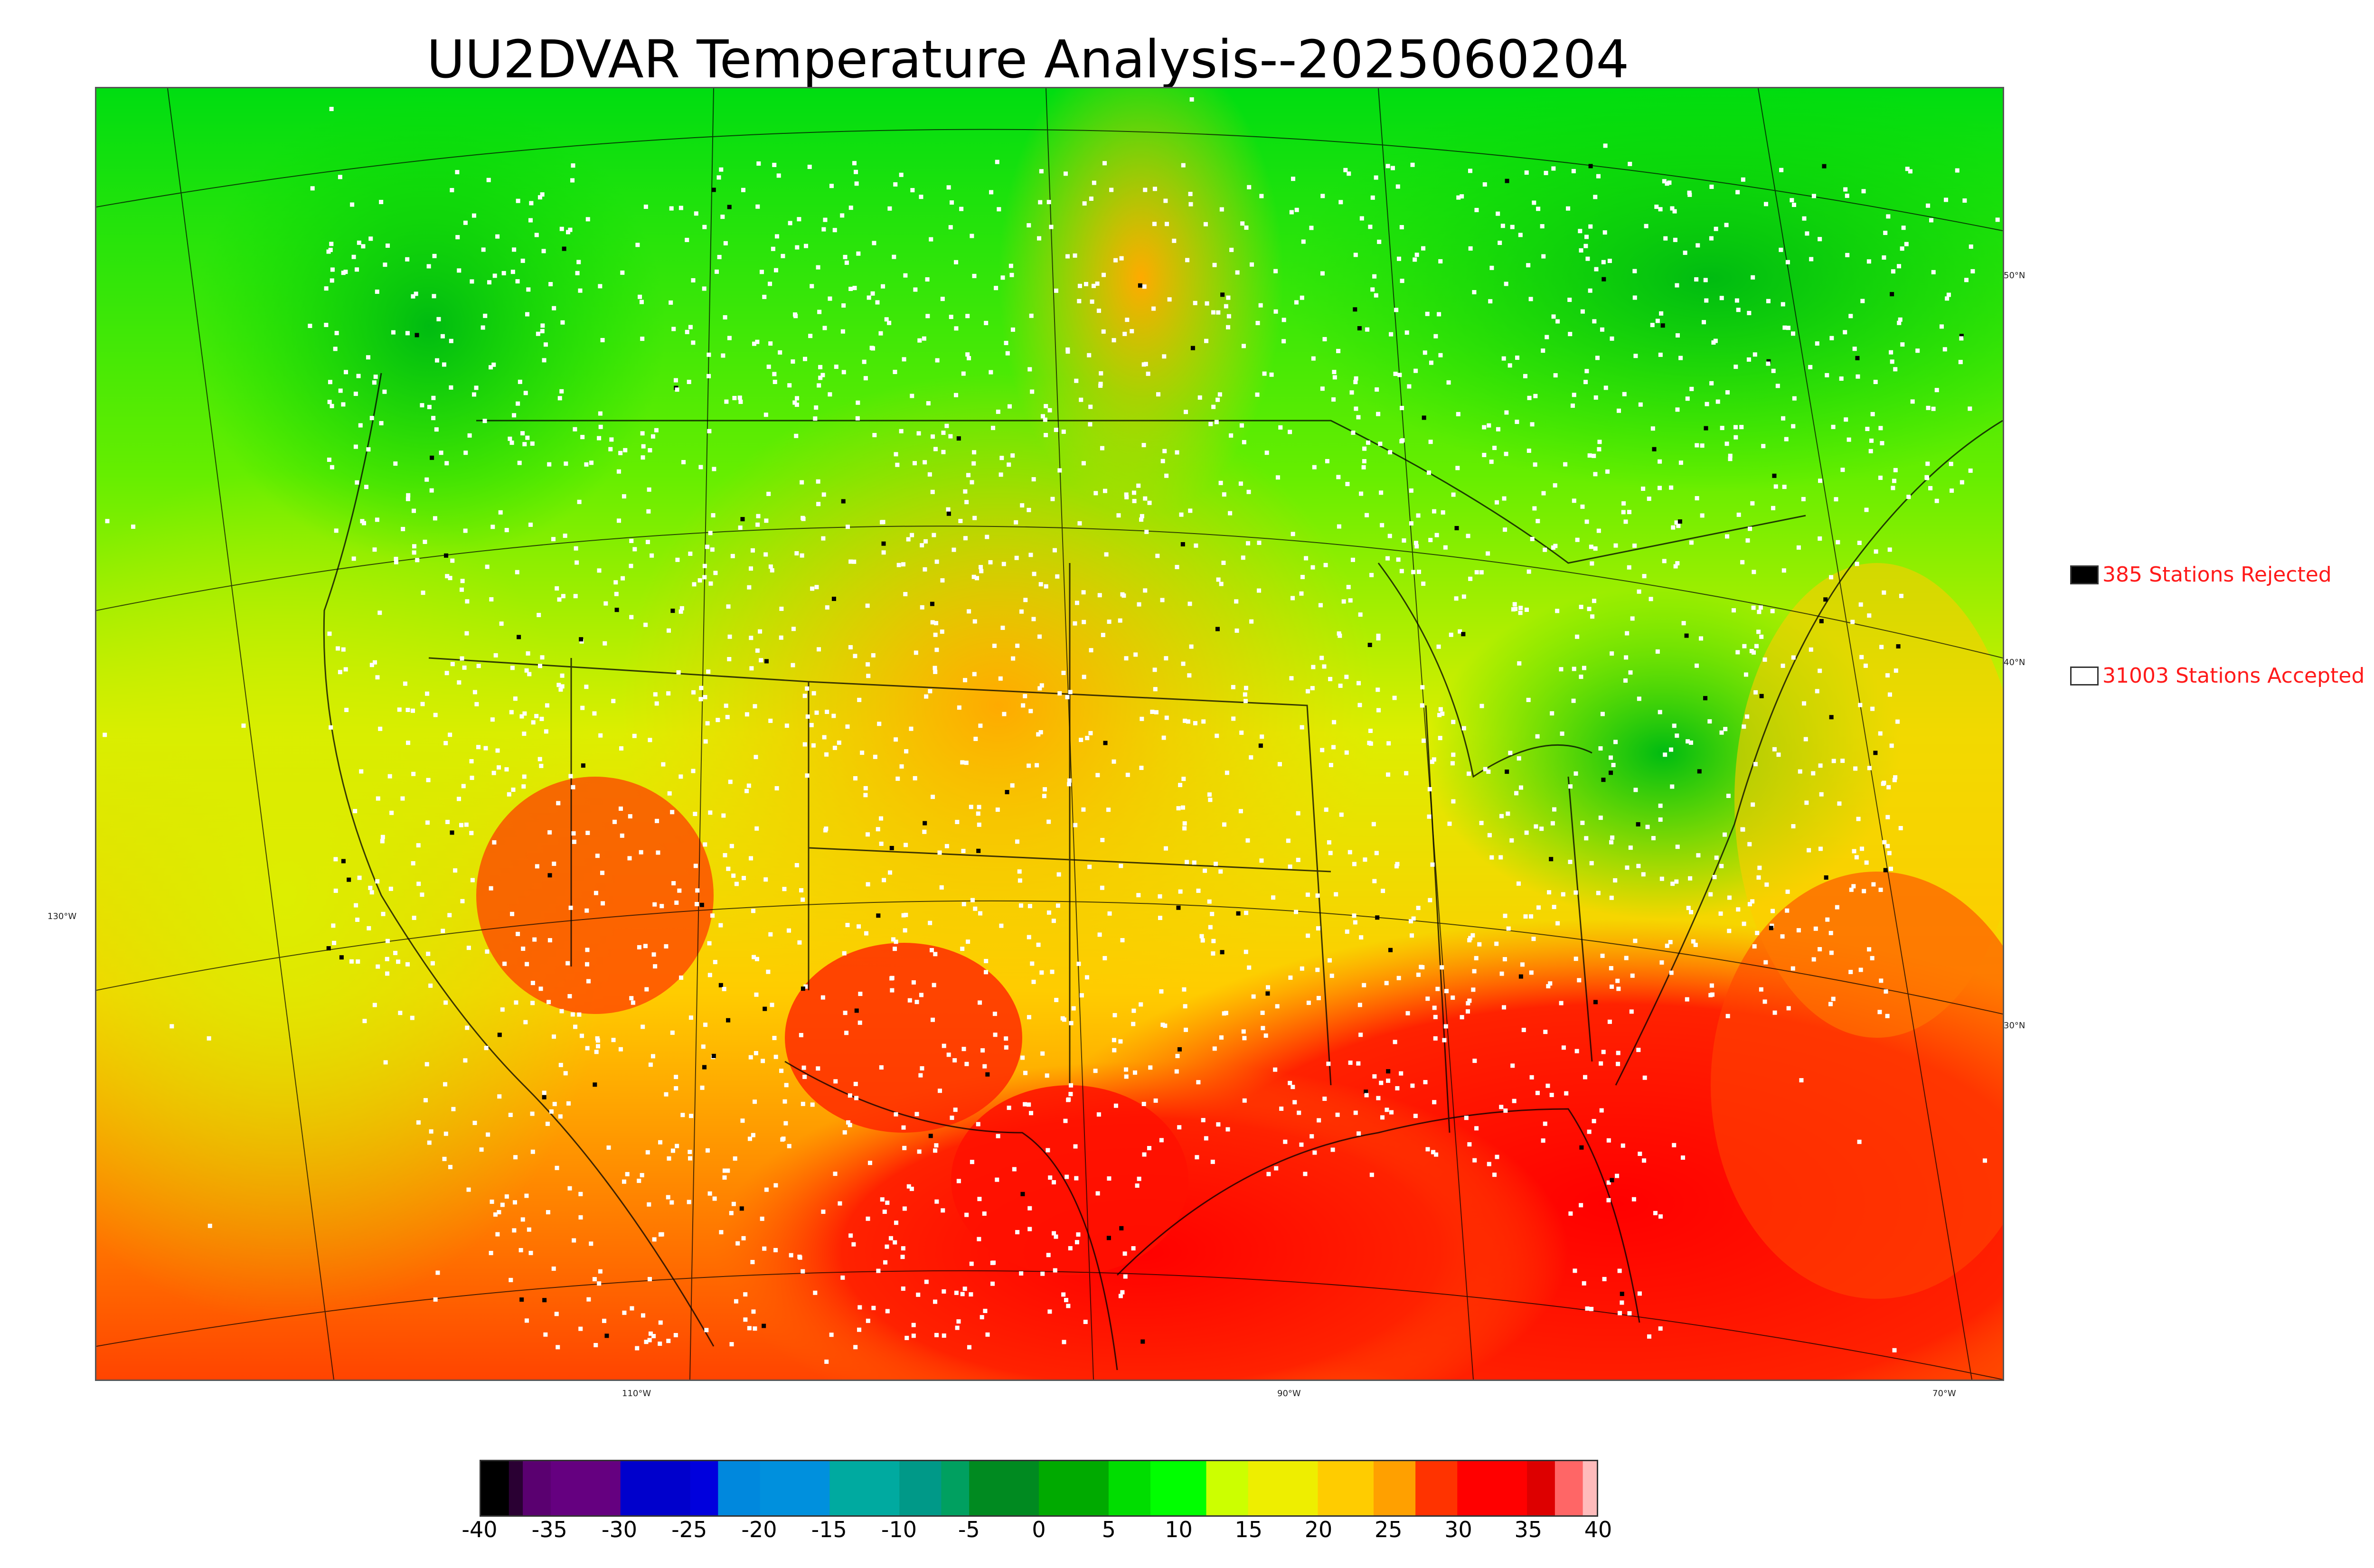  I want to click on colorbar-tick-label: 10, so click(1179, 1530).